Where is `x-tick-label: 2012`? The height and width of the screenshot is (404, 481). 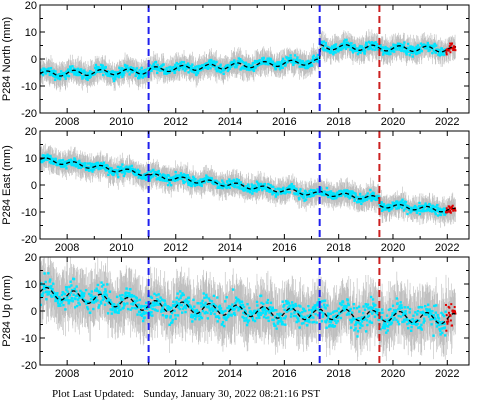 x-tick-label: 2012 is located at coordinates (176, 122).